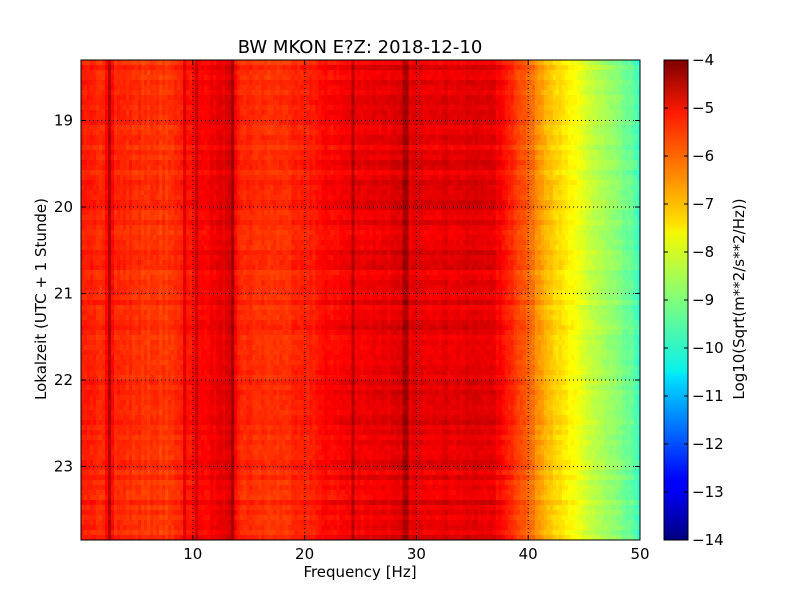  I want to click on colorbar-tick-label: −6, so click(703, 156).